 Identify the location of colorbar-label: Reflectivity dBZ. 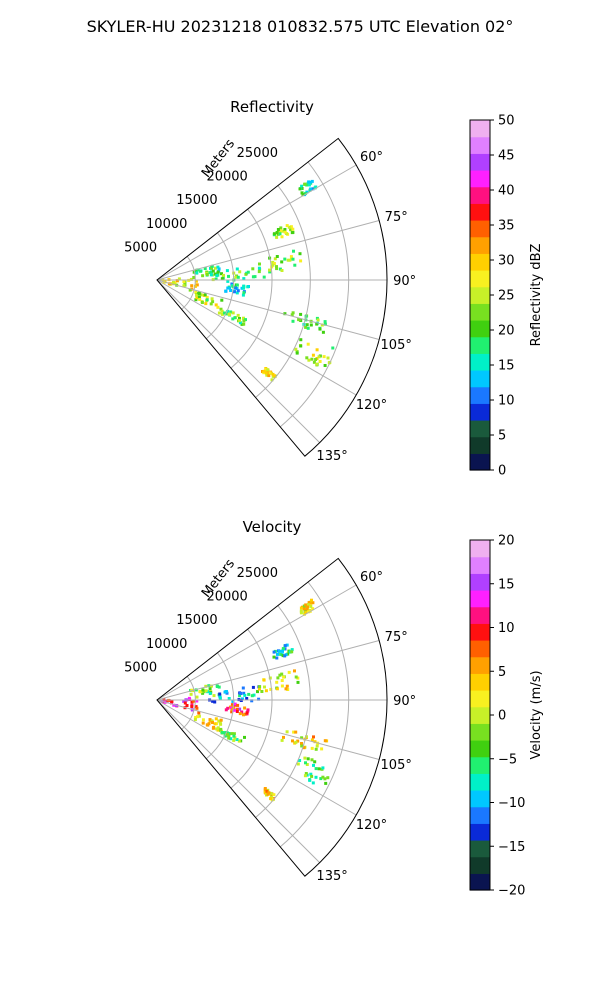
(536, 295).